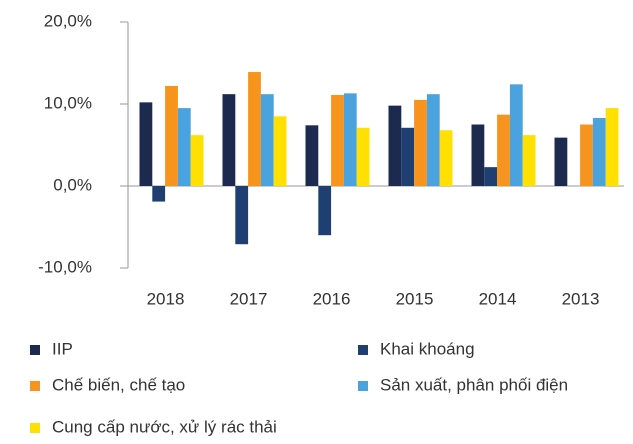 The height and width of the screenshot is (444, 633). What do you see at coordinates (427, 348) in the screenshot?
I see `legend-label: Khai khoáng` at bounding box center [427, 348].